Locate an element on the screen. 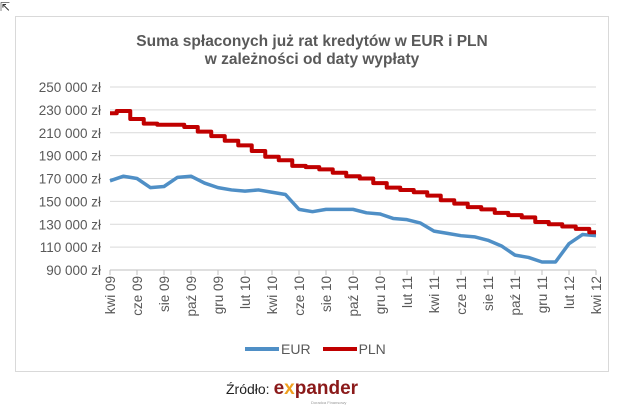 The height and width of the screenshot is (414, 625). source-label: Źródło: is located at coordinates (248, 389).